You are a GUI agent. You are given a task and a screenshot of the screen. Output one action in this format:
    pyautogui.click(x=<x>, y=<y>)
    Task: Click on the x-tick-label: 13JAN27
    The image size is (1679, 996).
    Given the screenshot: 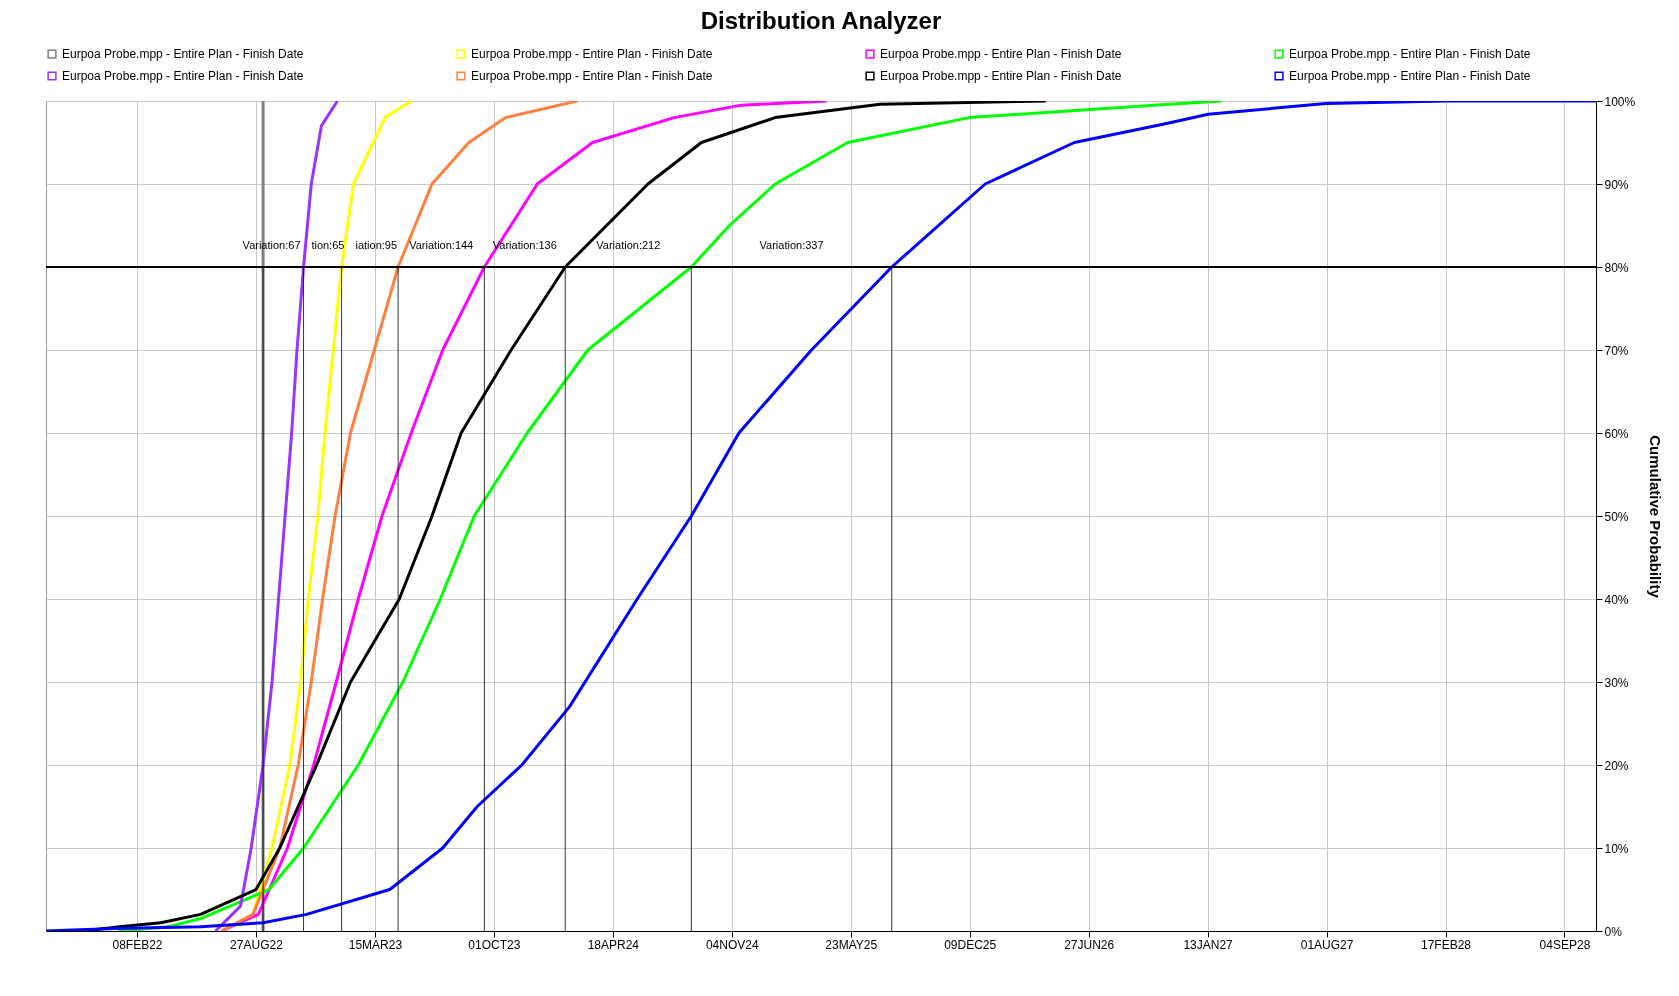 What is the action you would take?
    pyautogui.click(x=1208, y=944)
    